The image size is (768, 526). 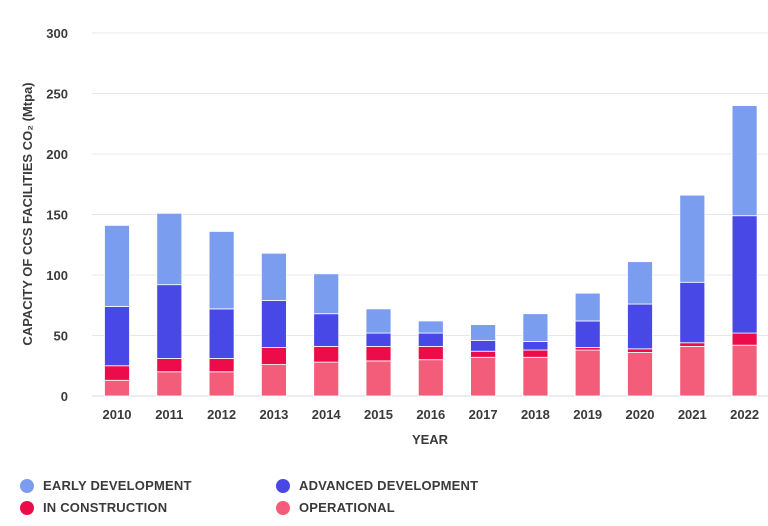 What do you see at coordinates (483, 354) in the screenshot?
I see `bar-in-construction-2017` at bounding box center [483, 354].